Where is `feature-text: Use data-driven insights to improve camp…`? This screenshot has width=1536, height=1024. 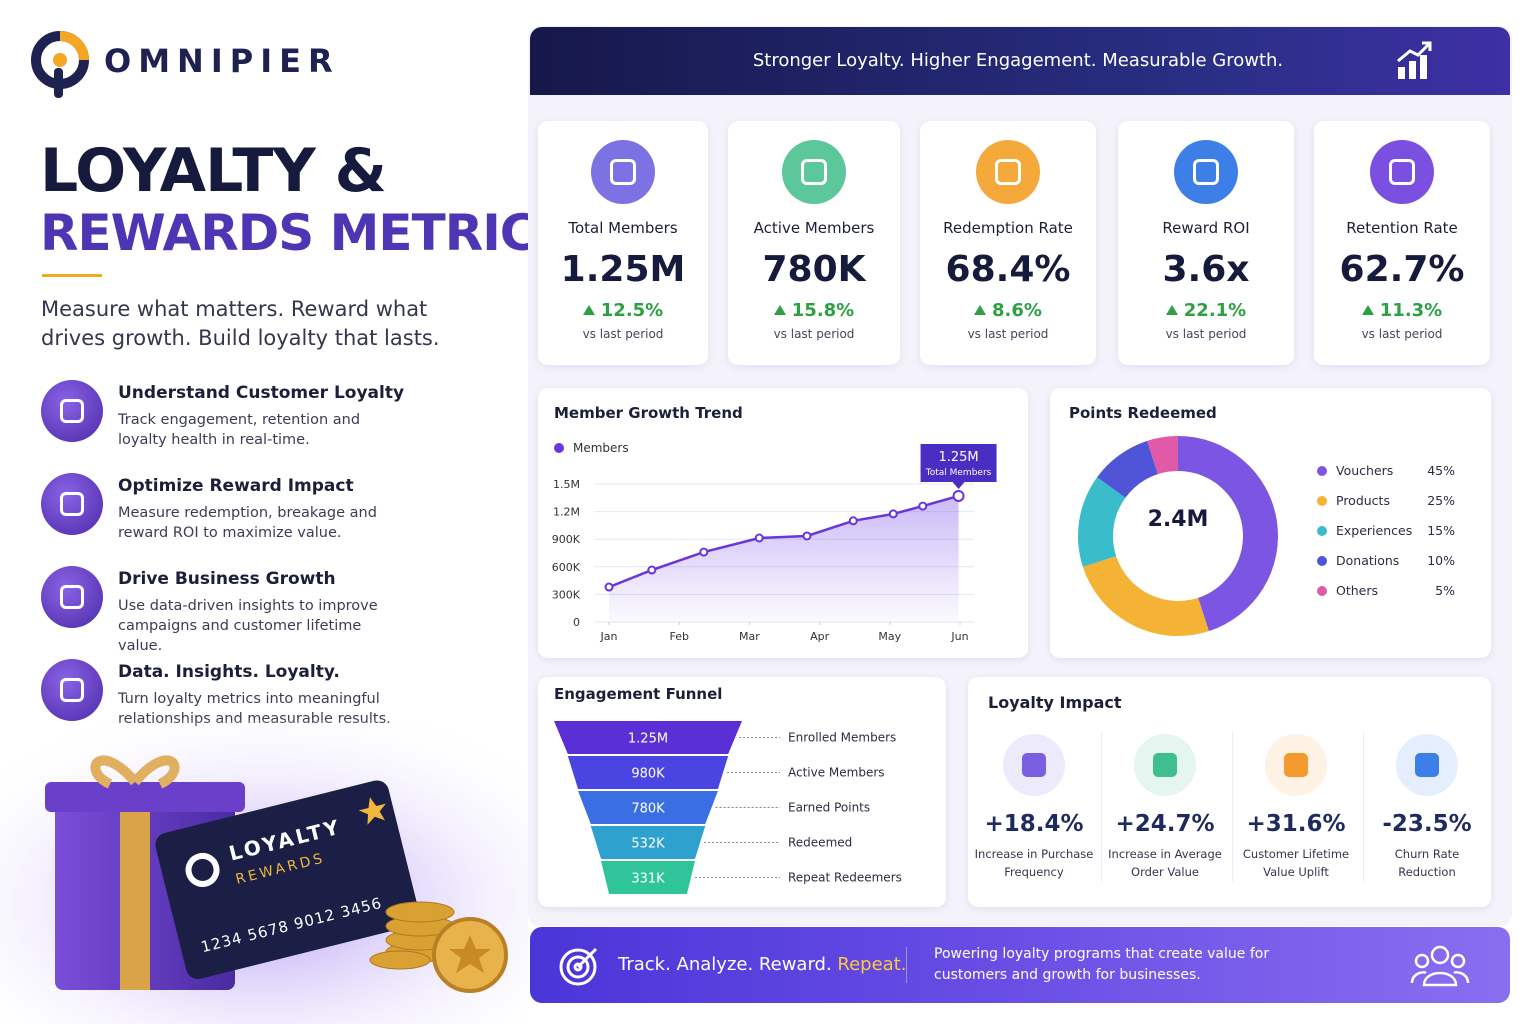
feature-text: Use data-driven insights to improve camp… is located at coordinates (248, 626).